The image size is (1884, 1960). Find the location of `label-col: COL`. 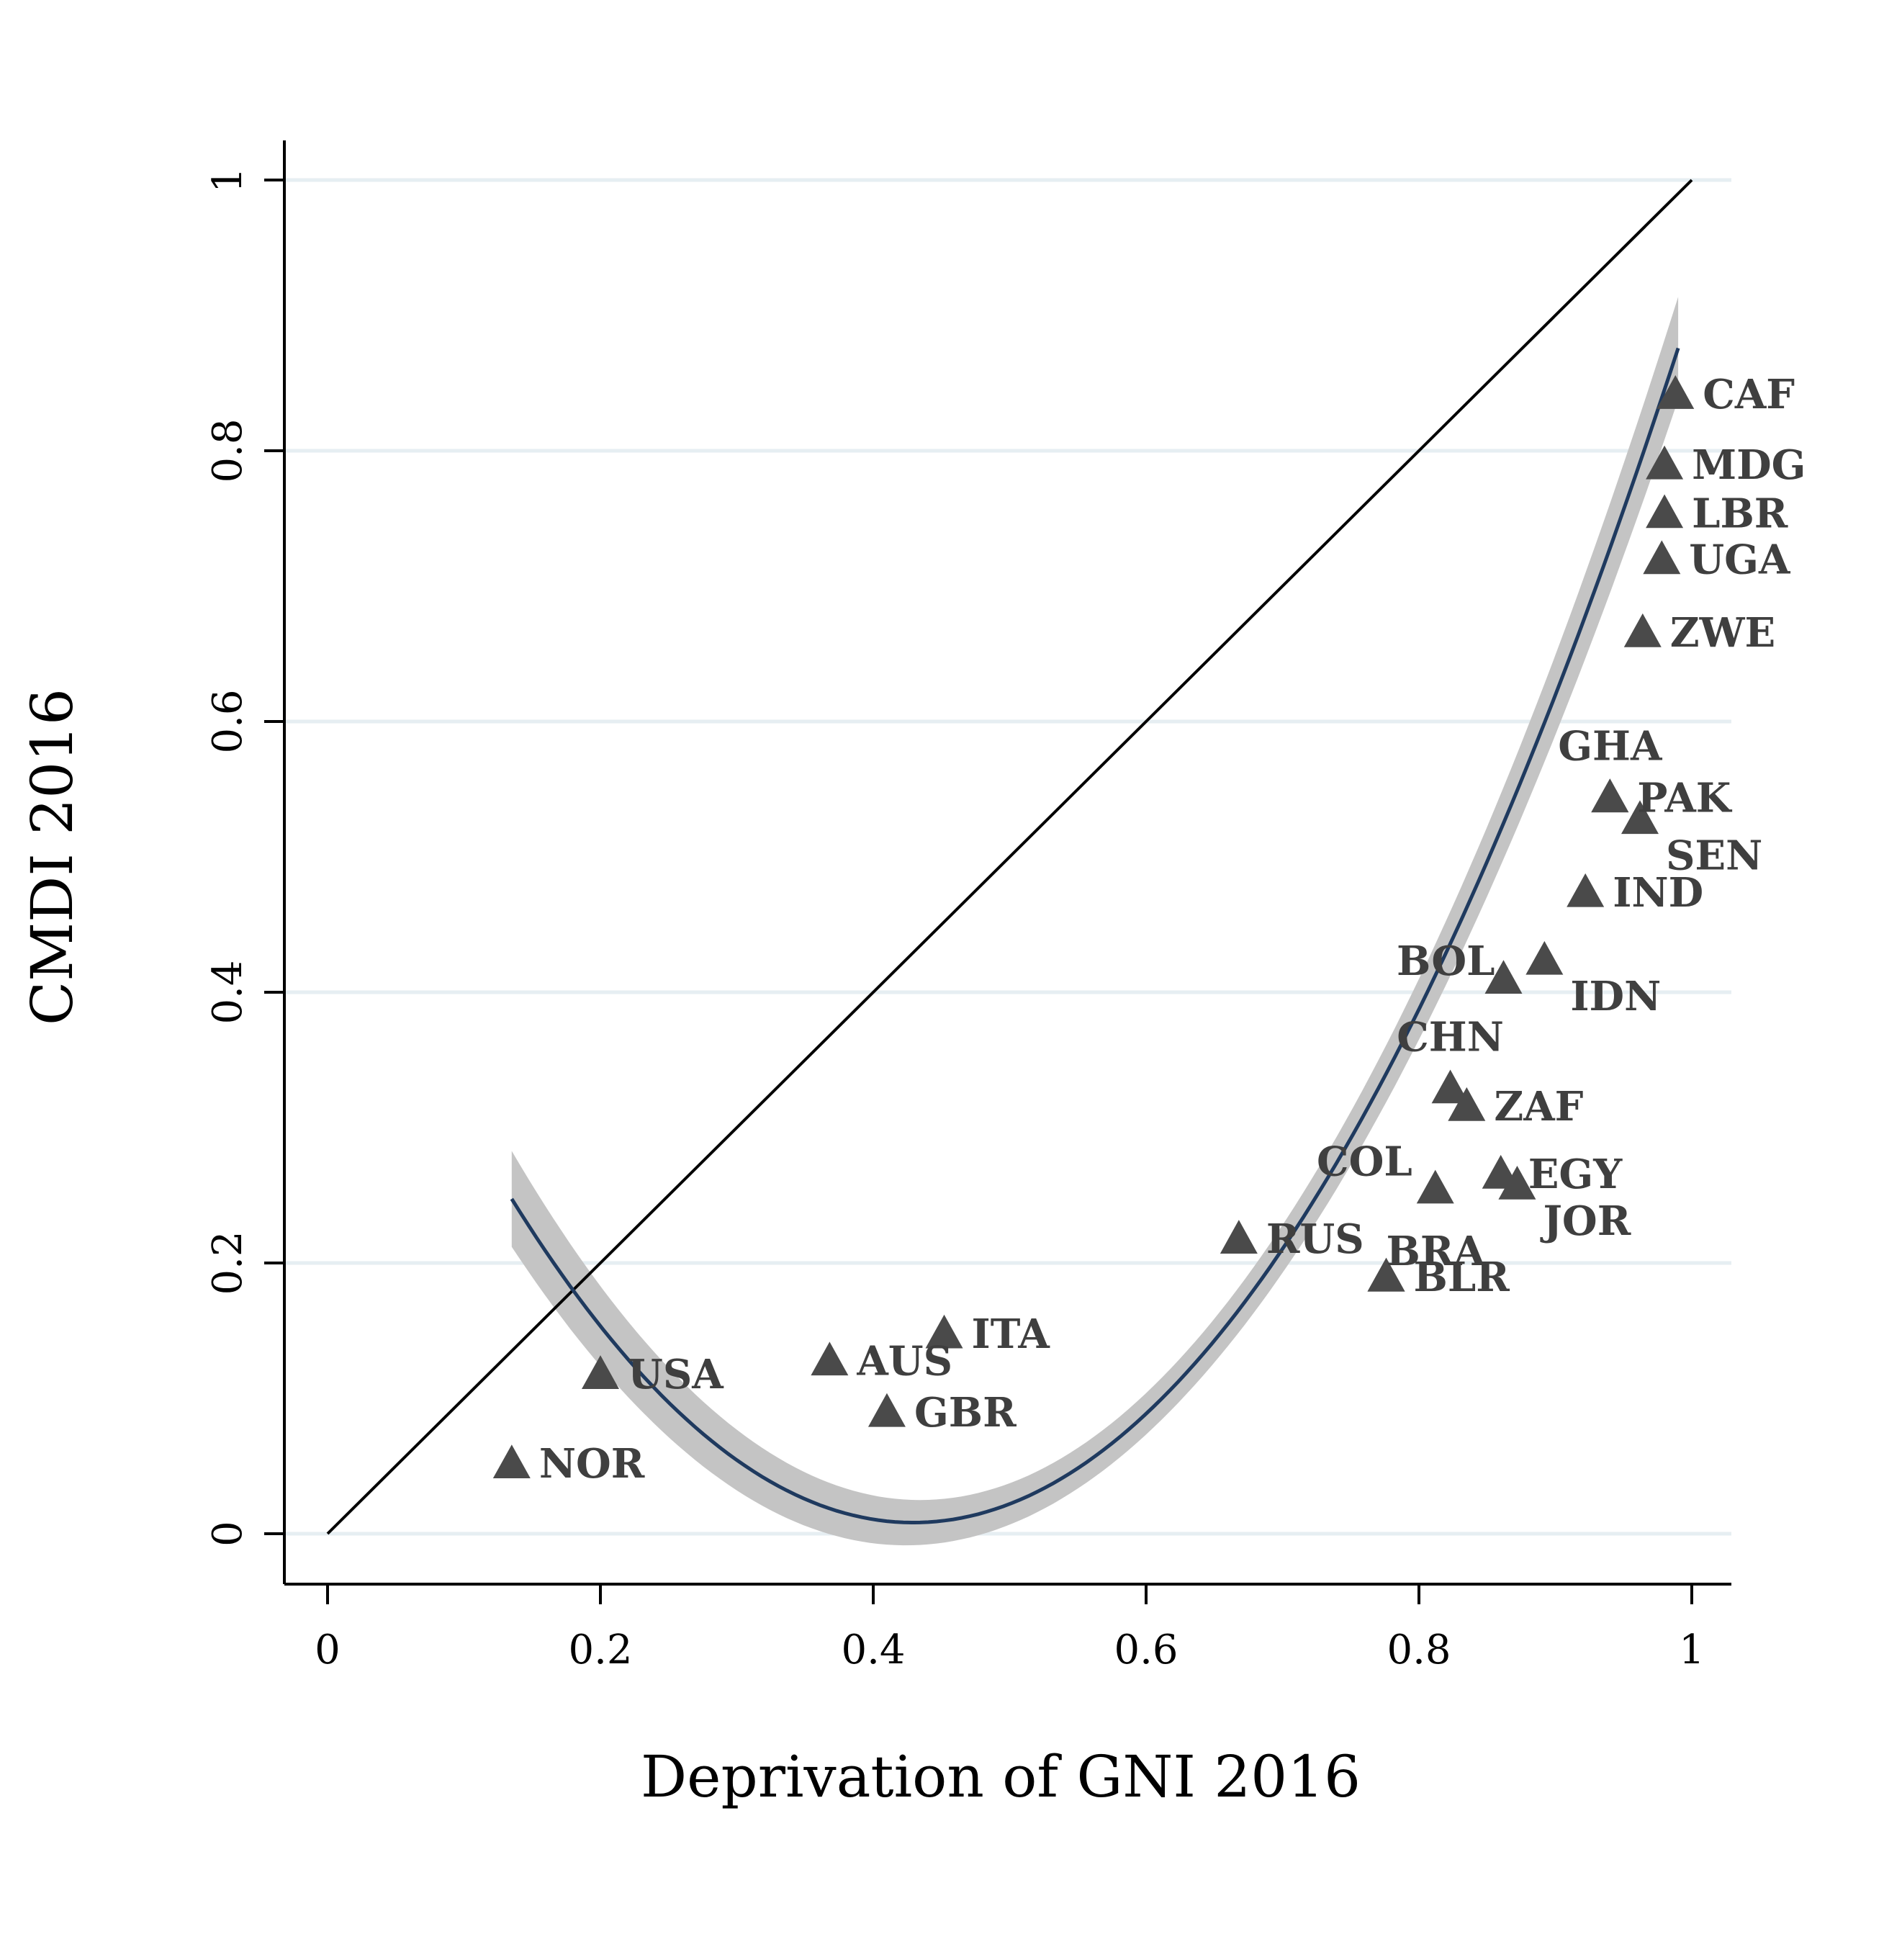

label-col: COL is located at coordinates (1364, 1162).